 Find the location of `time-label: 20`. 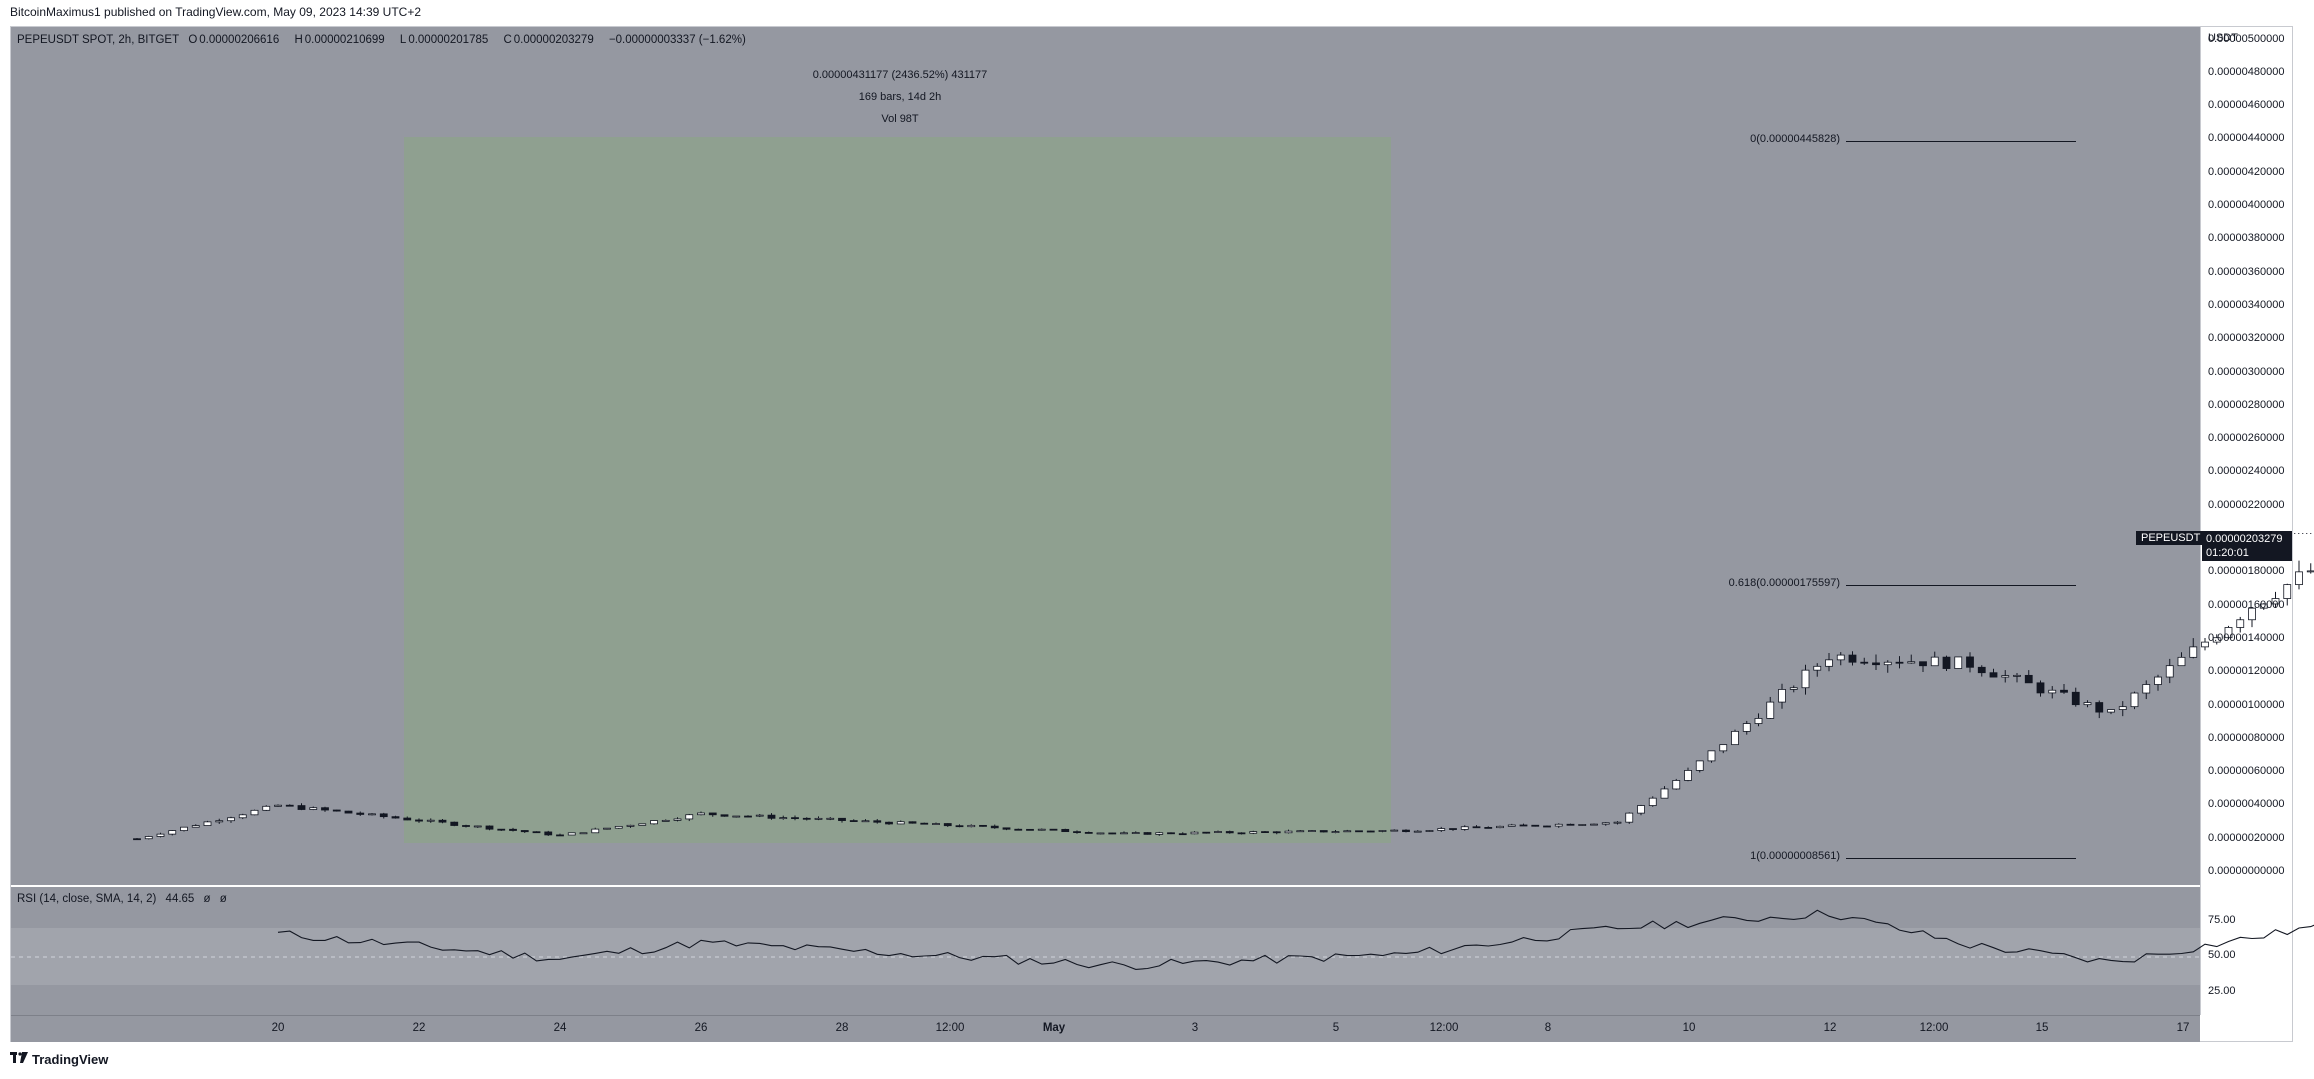

time-label: 20 is located at coordinates (278, 1028).